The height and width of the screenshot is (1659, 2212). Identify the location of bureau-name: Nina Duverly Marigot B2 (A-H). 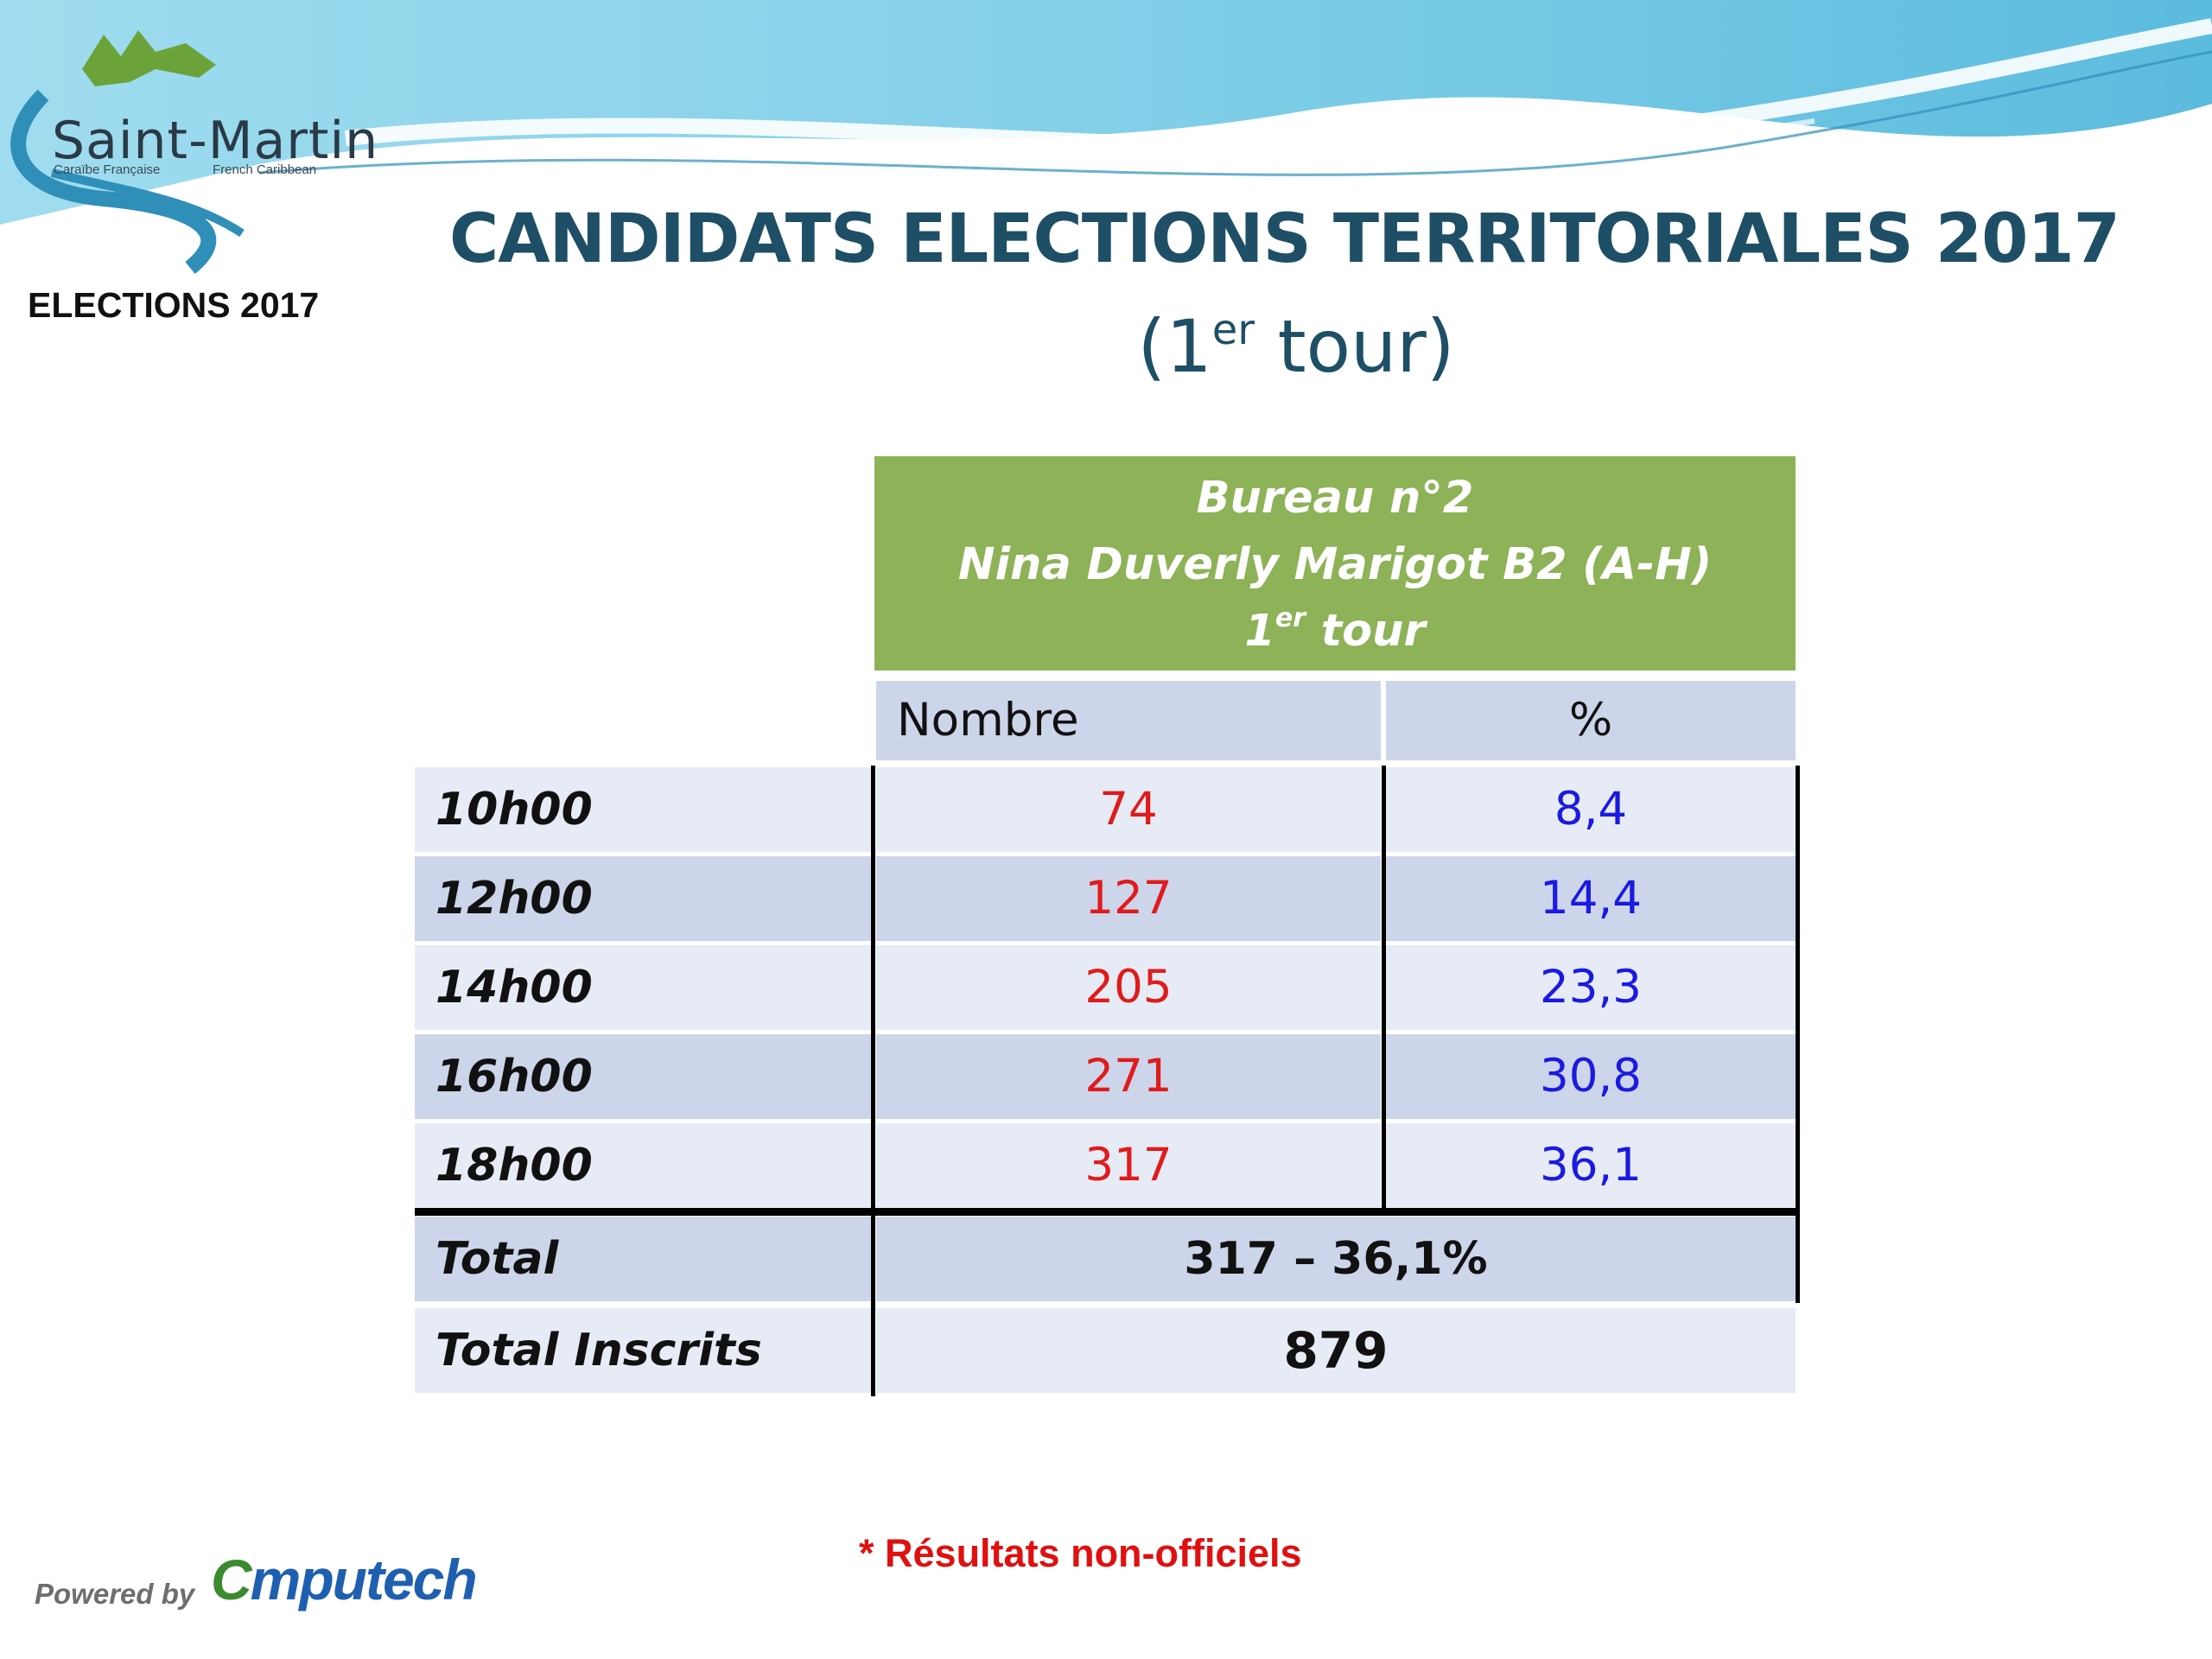
(1335, 564).